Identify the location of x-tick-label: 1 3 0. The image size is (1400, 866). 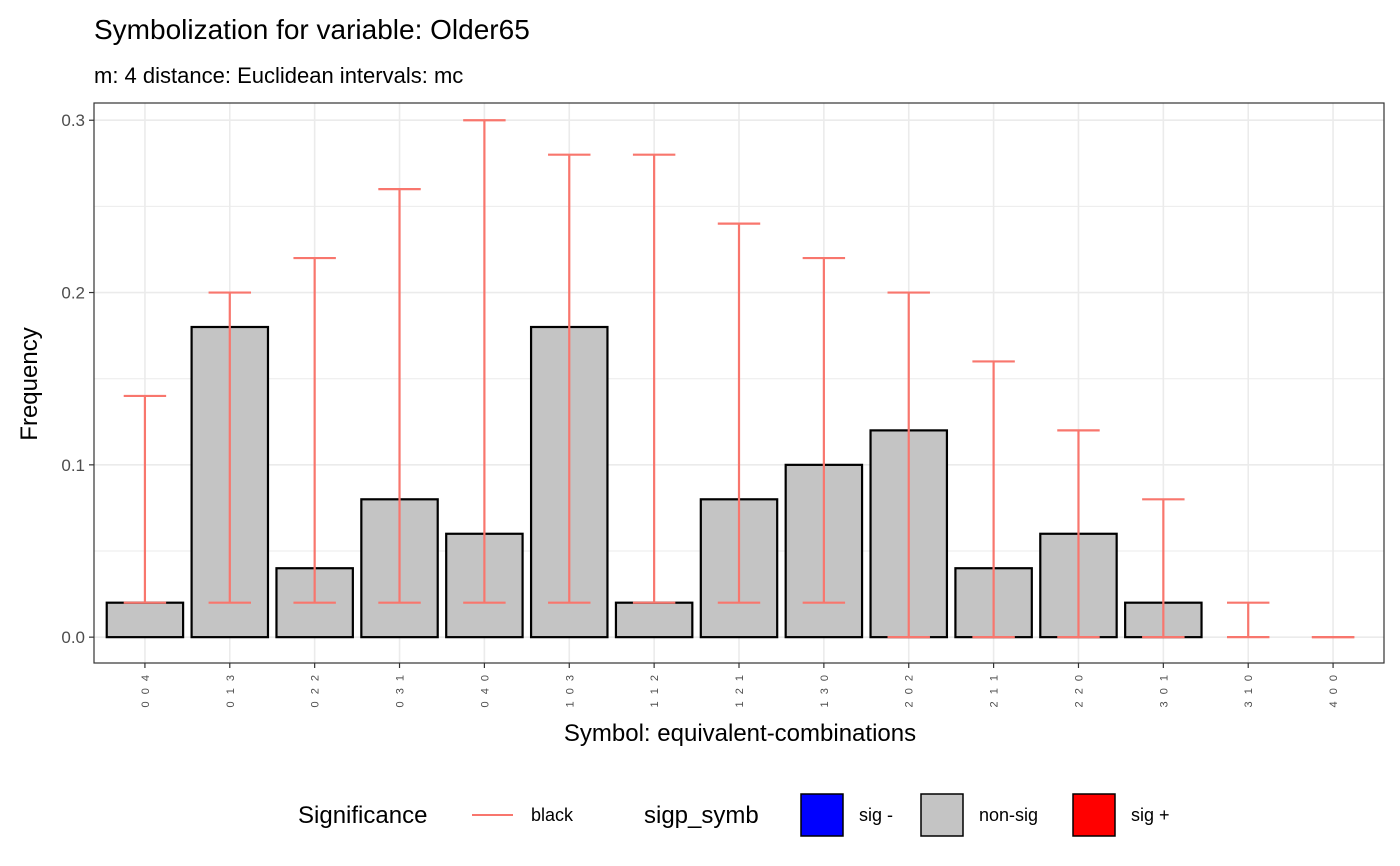
(825, 690).